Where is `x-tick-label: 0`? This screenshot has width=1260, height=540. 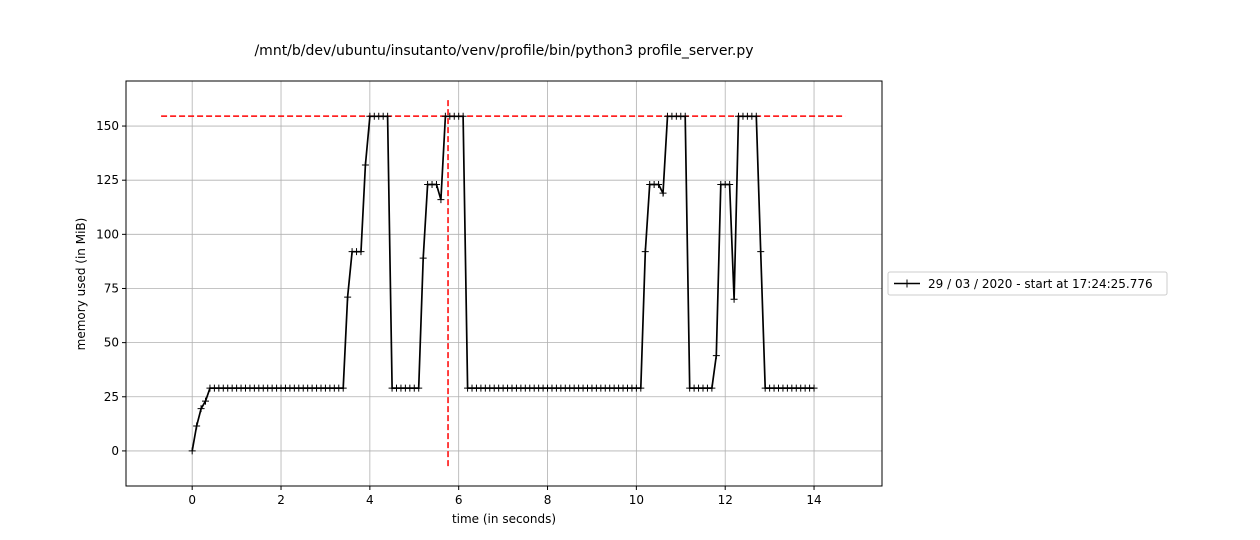
x-tick-label: 0 is located at coordinates (192, 500).